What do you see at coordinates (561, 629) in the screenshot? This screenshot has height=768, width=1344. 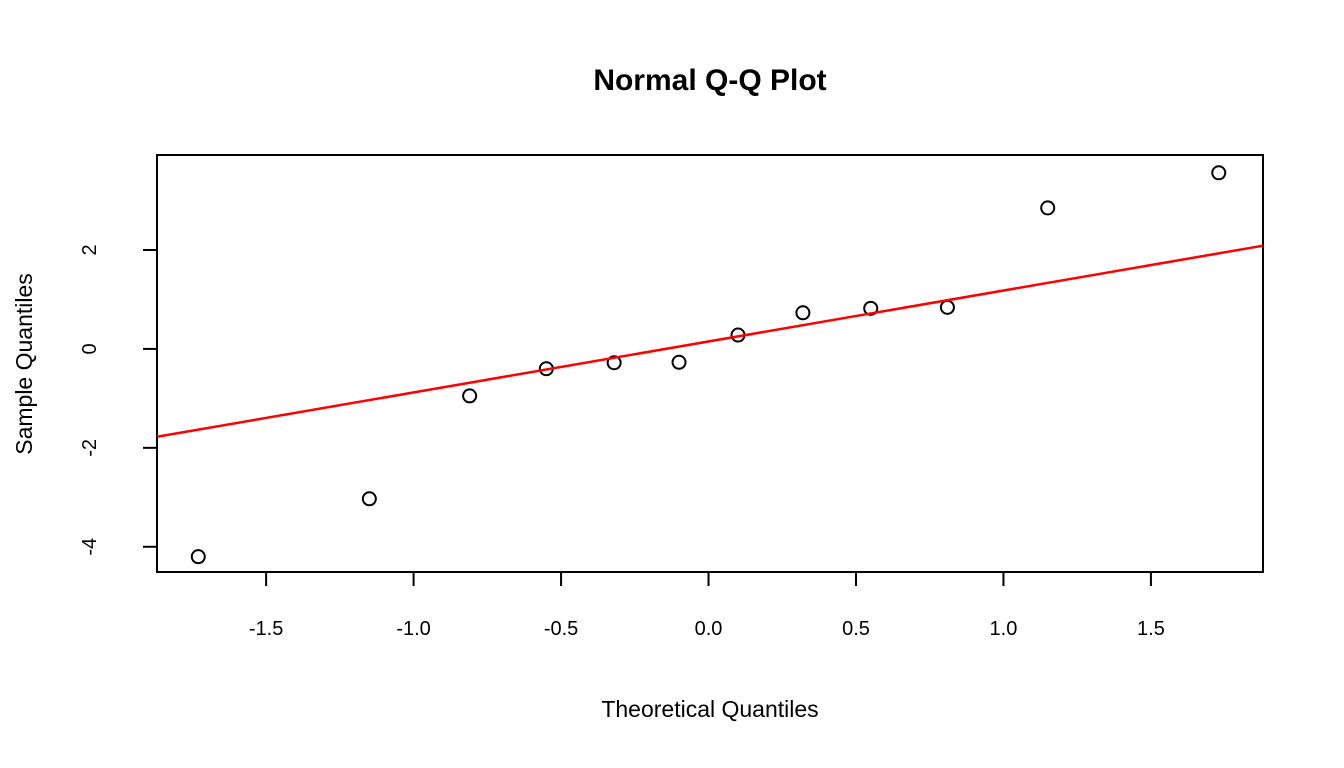 I see `x-tick-label: -0.5` at bounding box center [561, 629].